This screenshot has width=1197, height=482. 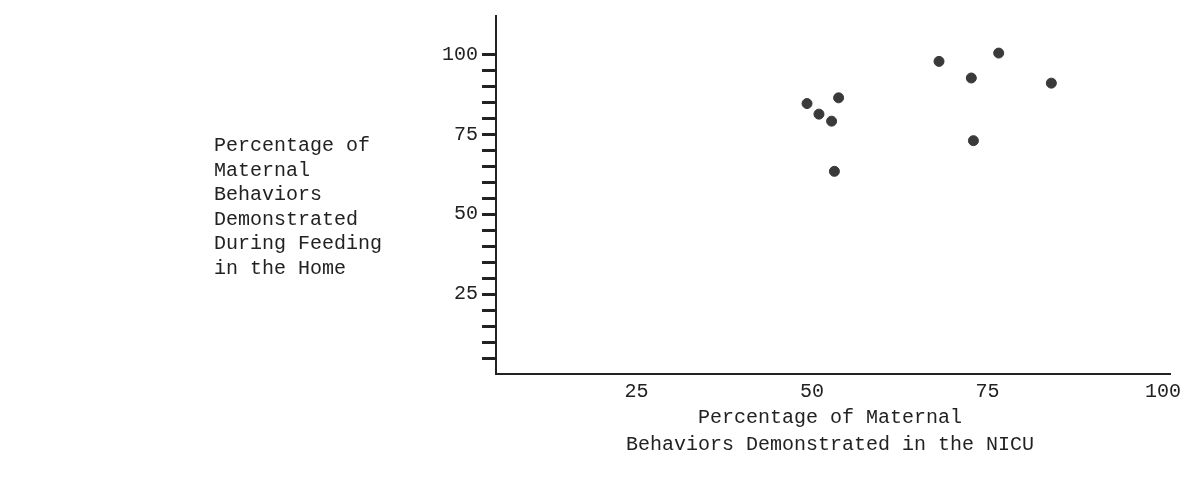 I want to click on x-tick-label: 100, so click(x=1162, y=392).